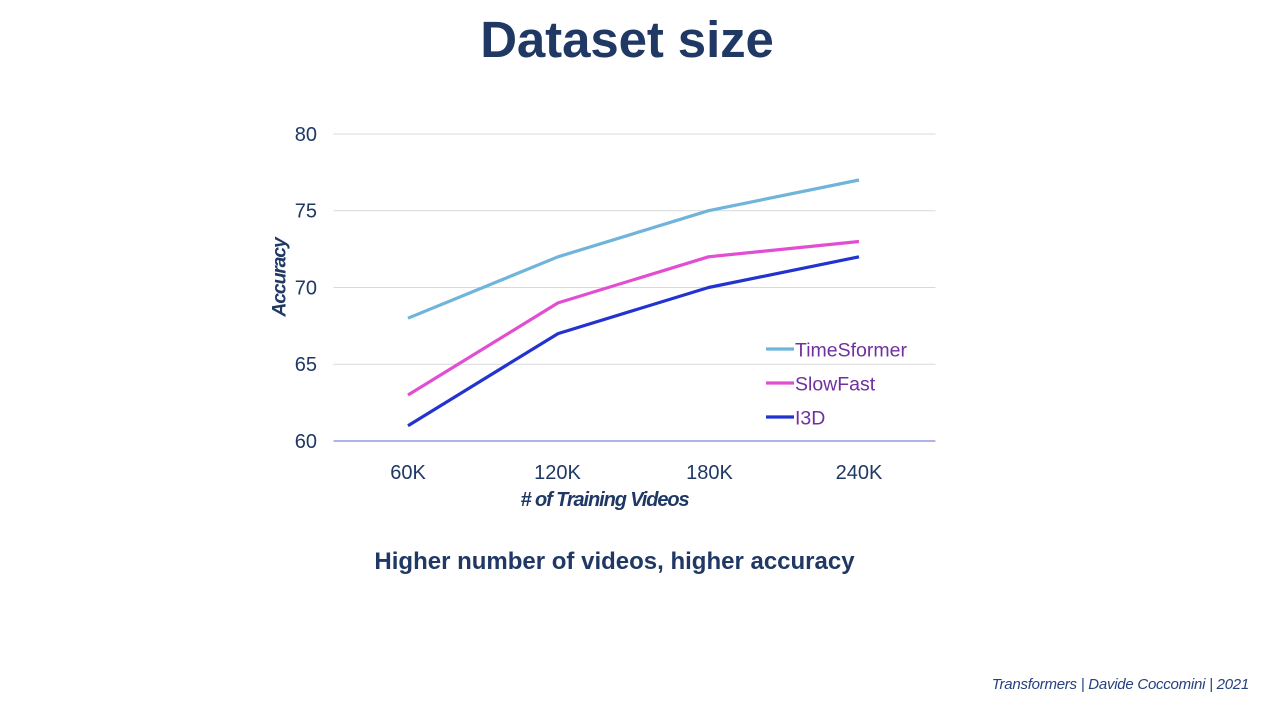 Image resolution: width=1280 pixels, height=720 pixels. What do you see at coordinates (306, 135) in the screenshot?
I see `svg-text: 80` at bounding box center [306, 135].